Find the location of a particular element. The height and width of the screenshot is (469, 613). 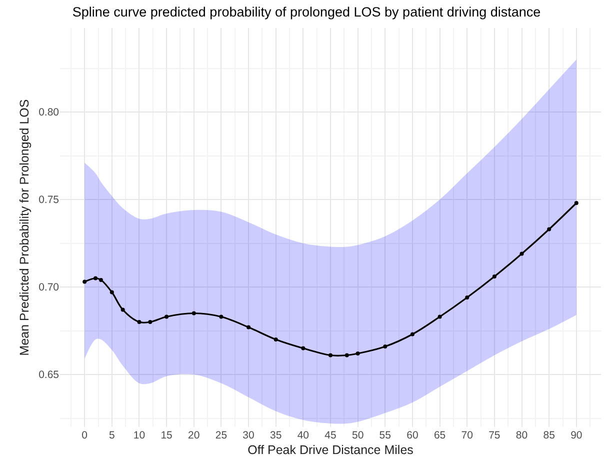

x-axis-title: Off Peak Drive Distance Miles is located at coordinates (331, 449).